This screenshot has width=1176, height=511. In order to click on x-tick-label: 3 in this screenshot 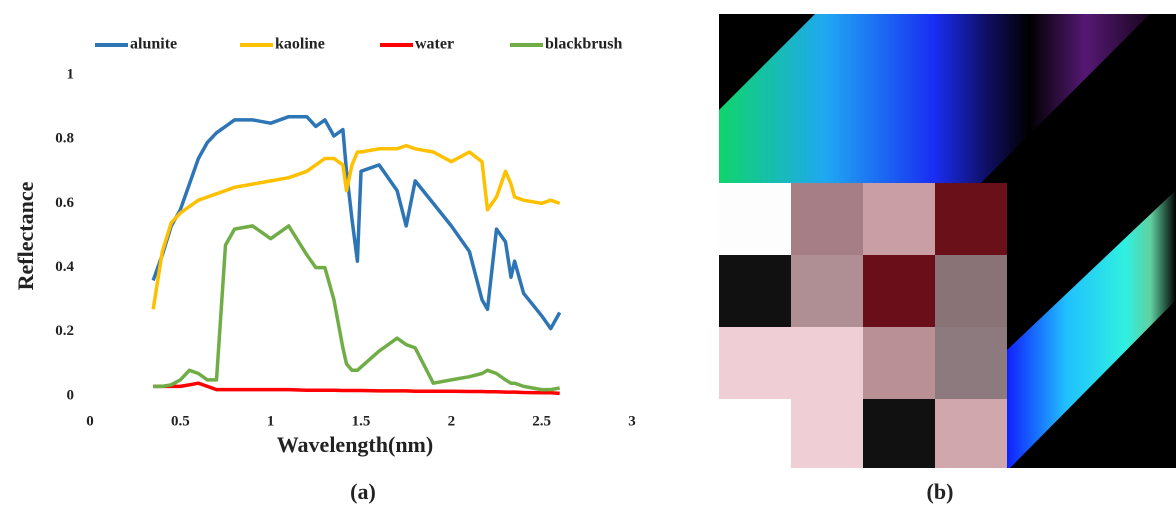, I will do `click(632, 421)`.